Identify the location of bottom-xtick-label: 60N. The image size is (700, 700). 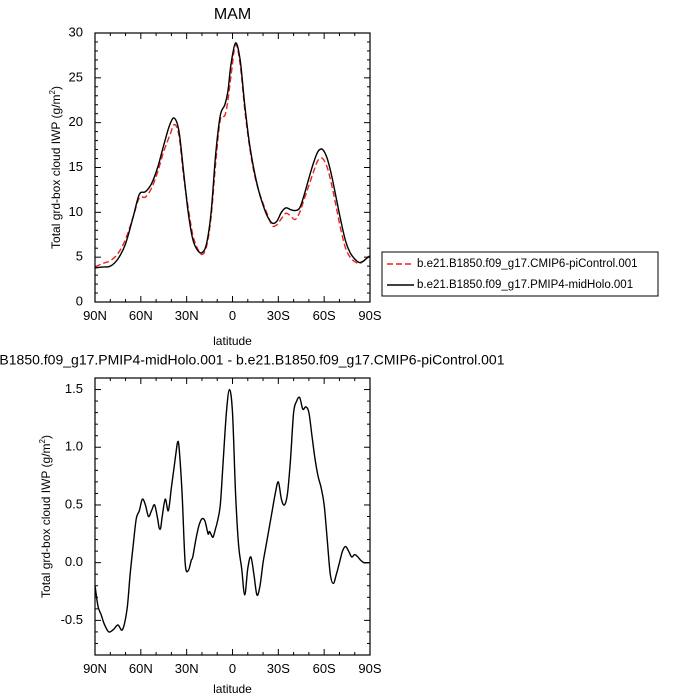
(141, 668).